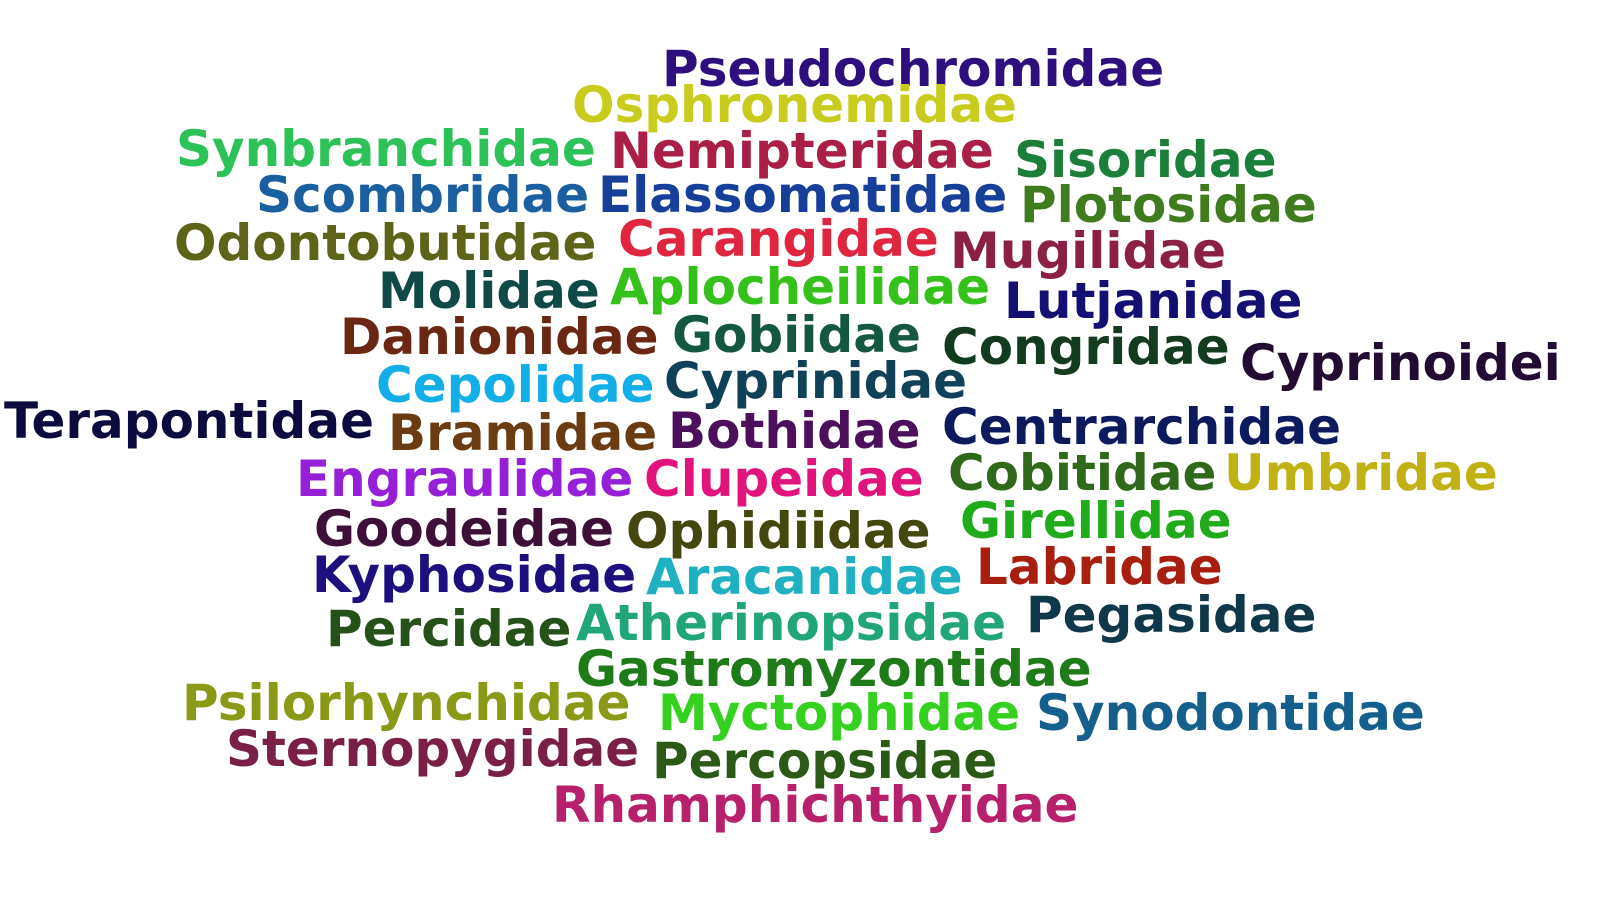 The width and height of the screenshot is (1600, 900). Describe the element at coordinates (1141, 427) in the screenshot. I see `word-centrarchidae: Centrarchidae` at that location.